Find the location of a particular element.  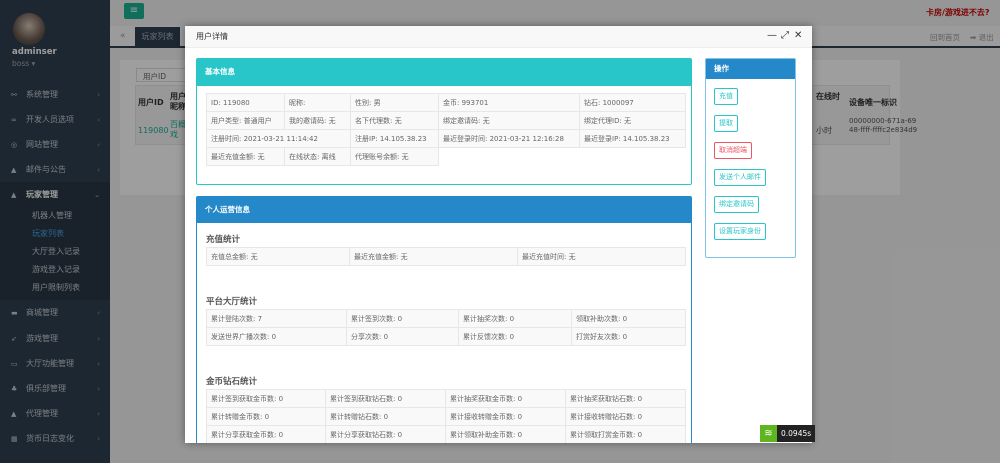

set-player-role-button: 设置玩家身份 is located at coordinates (740, 231).